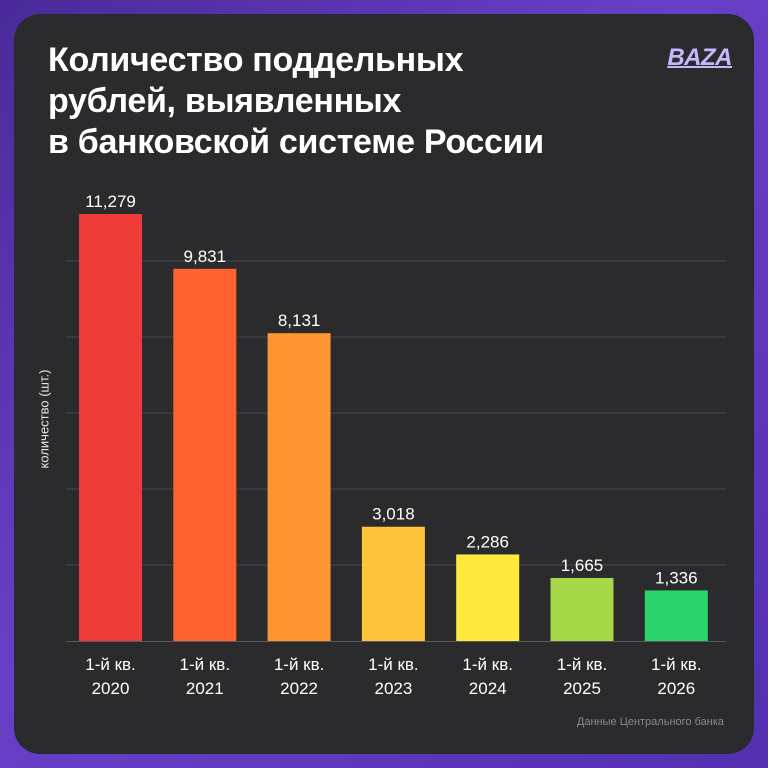  What do you see at coordinates (299, 487) in the screenshot?
I see `bar-2022` at bounding box center [299, 487].